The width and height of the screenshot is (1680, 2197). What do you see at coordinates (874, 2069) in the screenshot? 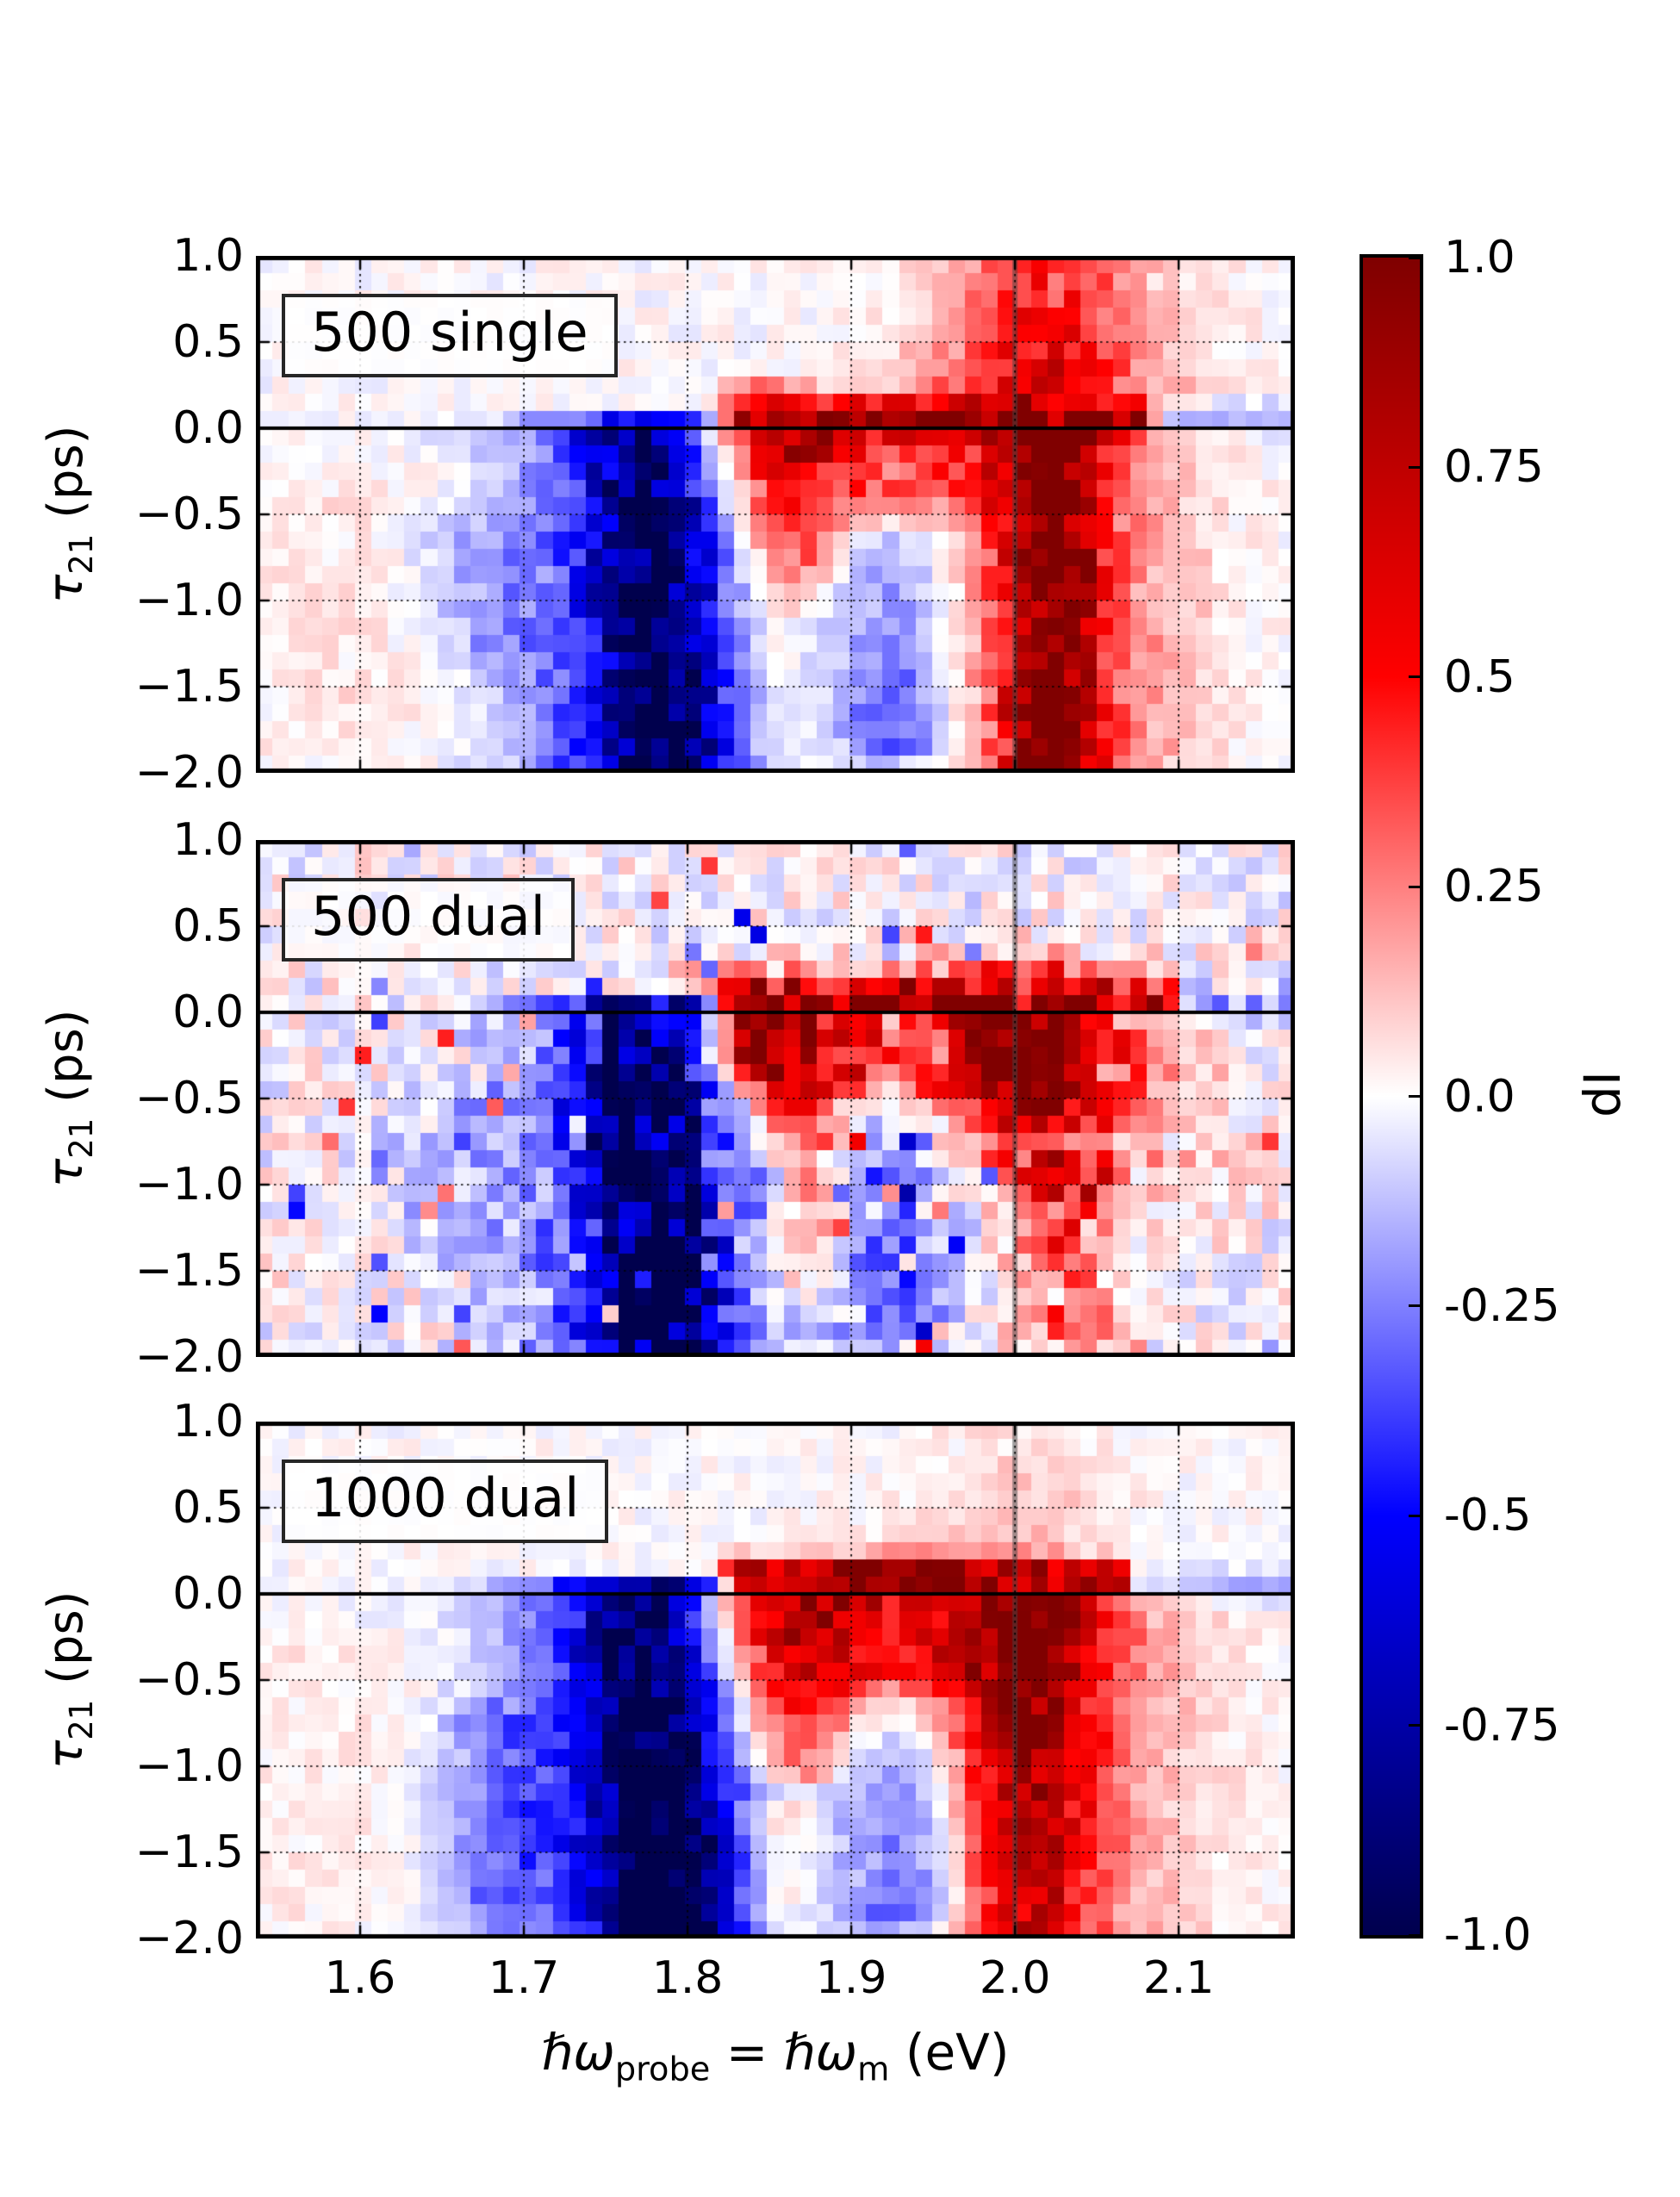
I see `m-subscript: m` at bounding box center [874, 2069].